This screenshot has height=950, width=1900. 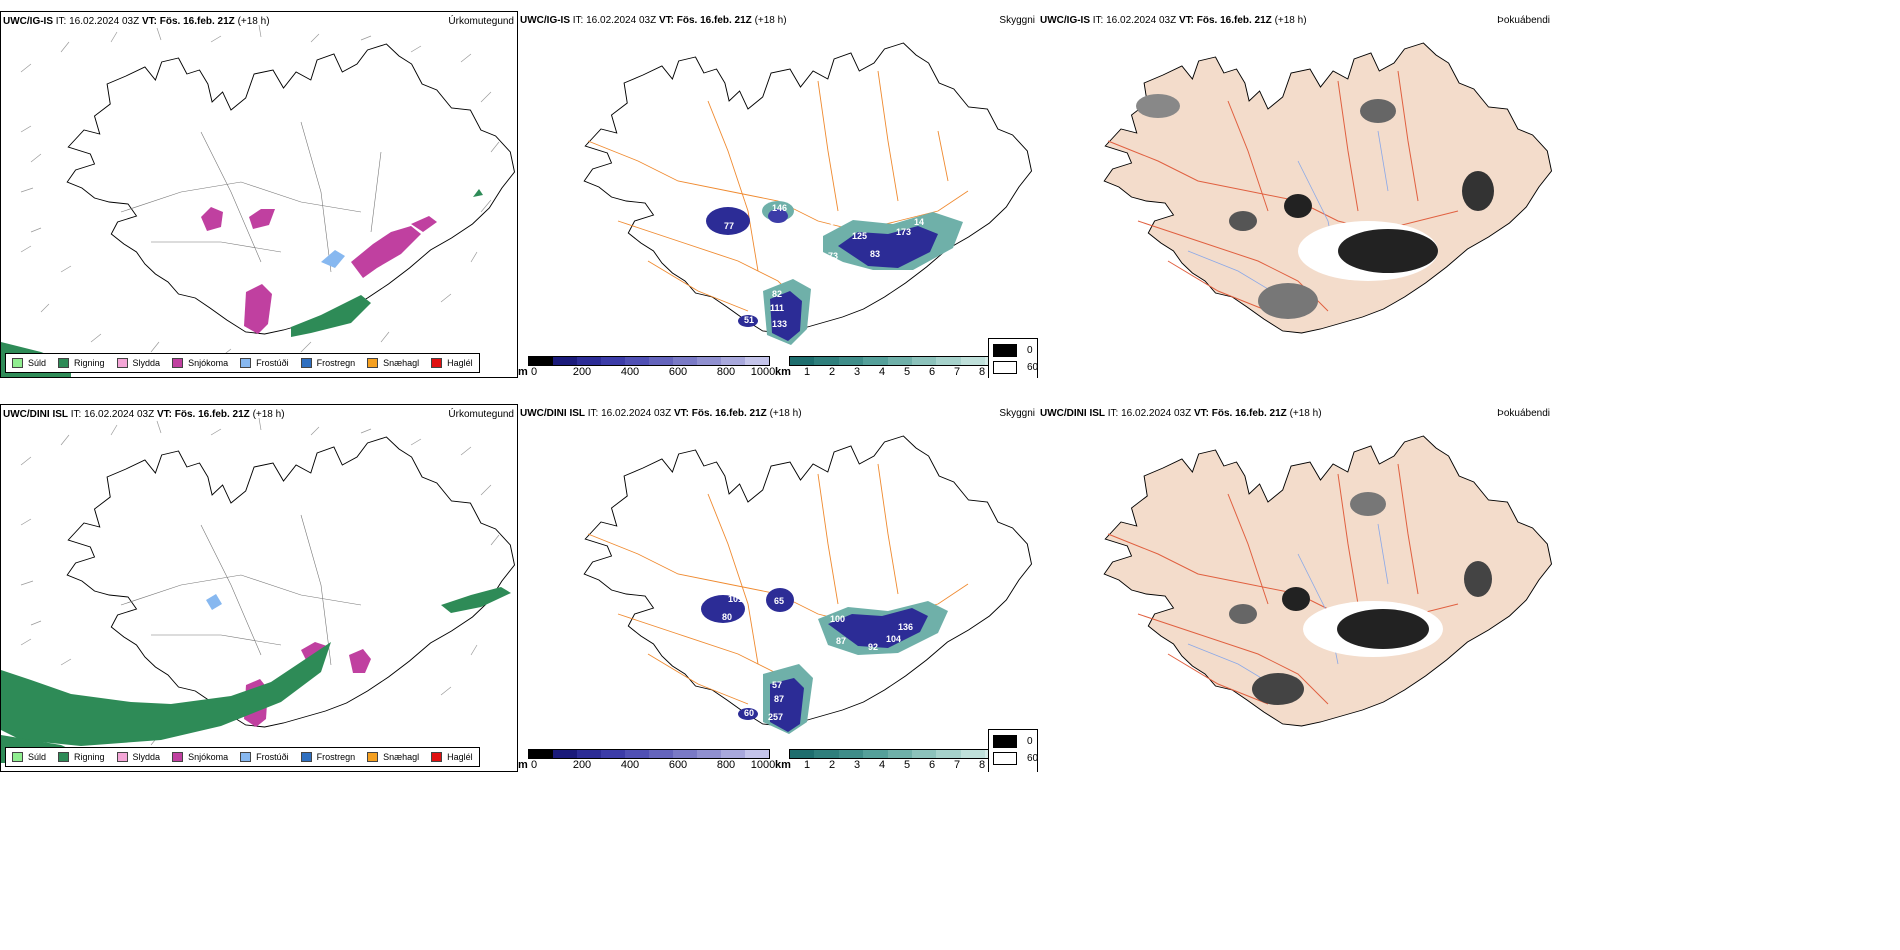 I want to click on svg-text: 92, so click(x=873, y=647).